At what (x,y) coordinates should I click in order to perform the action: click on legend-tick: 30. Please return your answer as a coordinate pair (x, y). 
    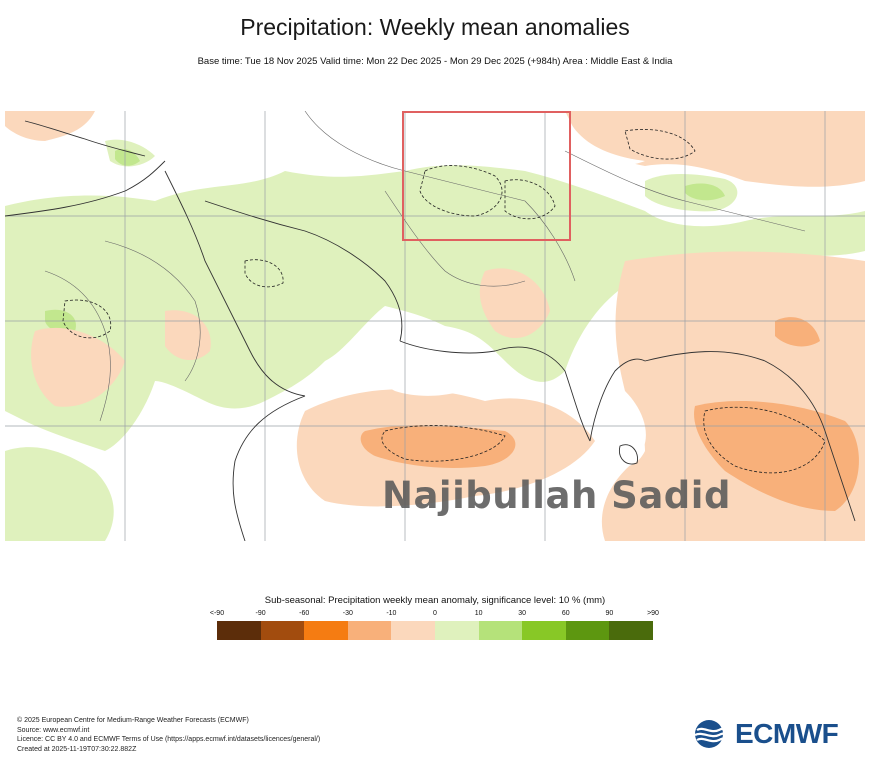
    Looking at the image, I should click on (522, 613).